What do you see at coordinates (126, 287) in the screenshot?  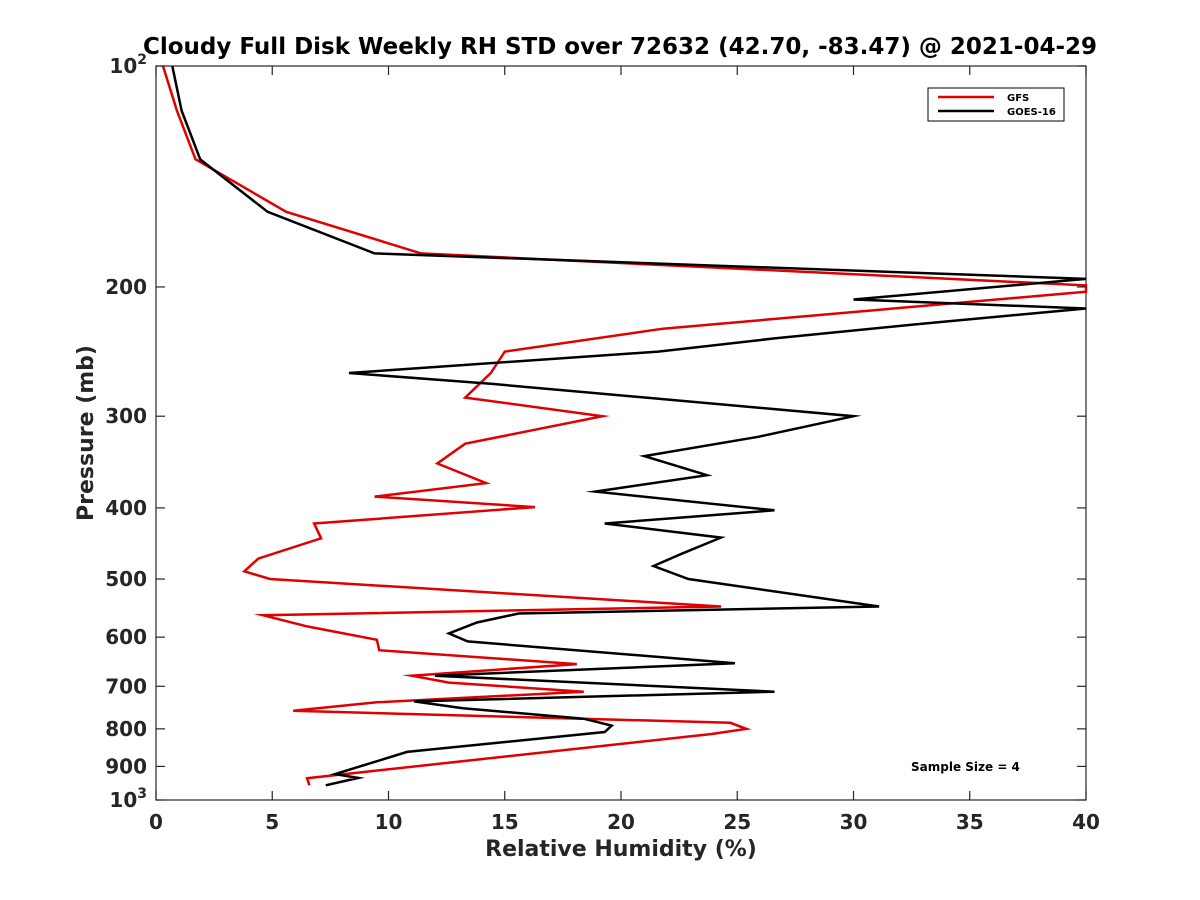 I see `y-tick-label: 200` at bounding box center [126, 287].